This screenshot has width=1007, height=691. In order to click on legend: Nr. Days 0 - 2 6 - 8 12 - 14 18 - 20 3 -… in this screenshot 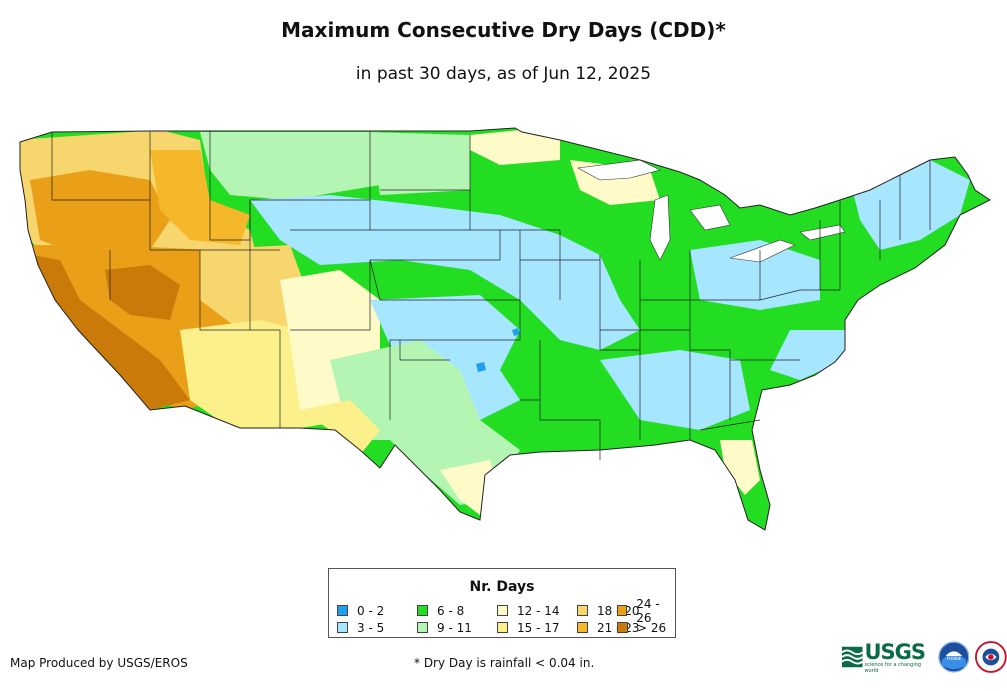, I will do `click(502, 603)`.